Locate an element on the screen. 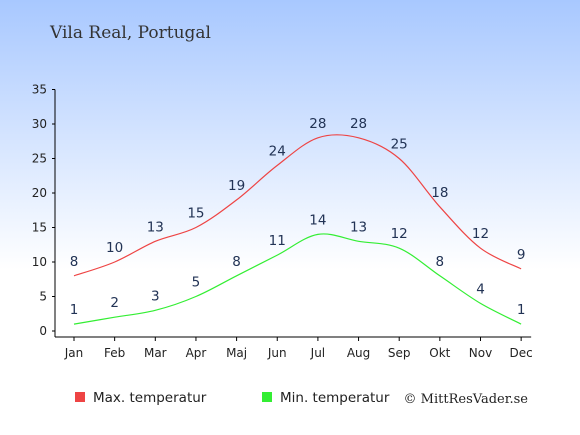  y-tick-label: 35 is located at coordinates (39, 90).